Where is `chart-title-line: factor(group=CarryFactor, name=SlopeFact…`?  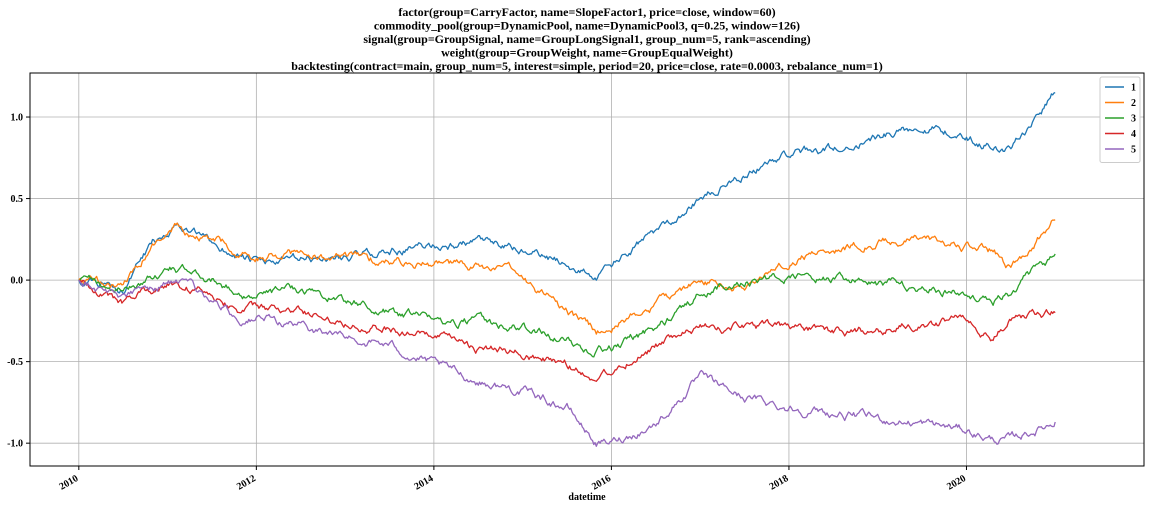
chart-title-line: factor(group=CarryFactor, name=SlopeFact… is located at coordinates (586, 12).